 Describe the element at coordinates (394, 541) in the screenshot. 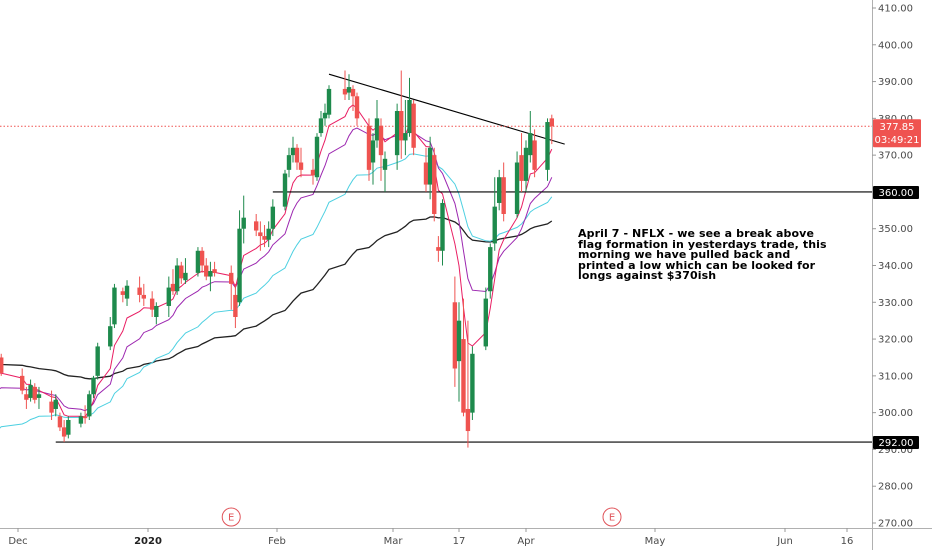

I see `x-tick-label: Mar` at that location.